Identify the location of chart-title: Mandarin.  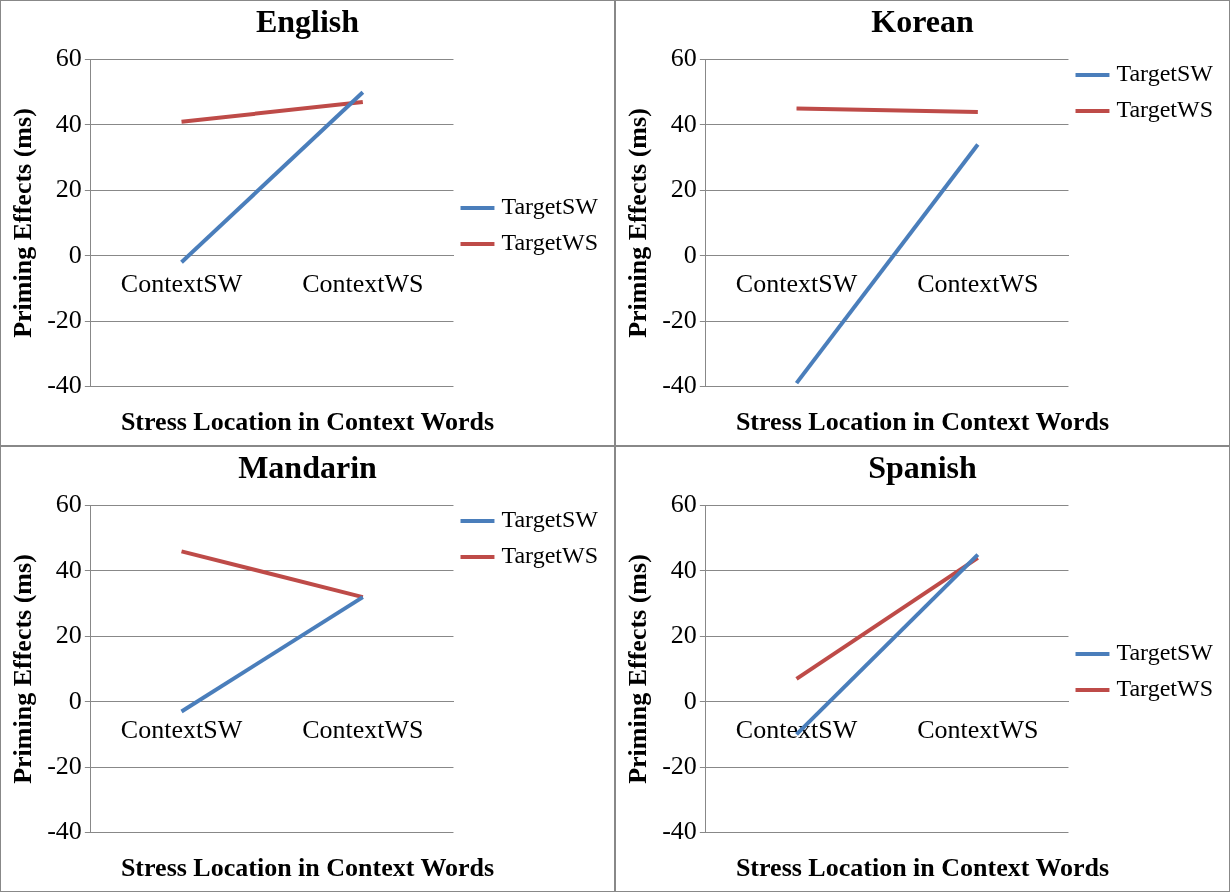
(307, 467).